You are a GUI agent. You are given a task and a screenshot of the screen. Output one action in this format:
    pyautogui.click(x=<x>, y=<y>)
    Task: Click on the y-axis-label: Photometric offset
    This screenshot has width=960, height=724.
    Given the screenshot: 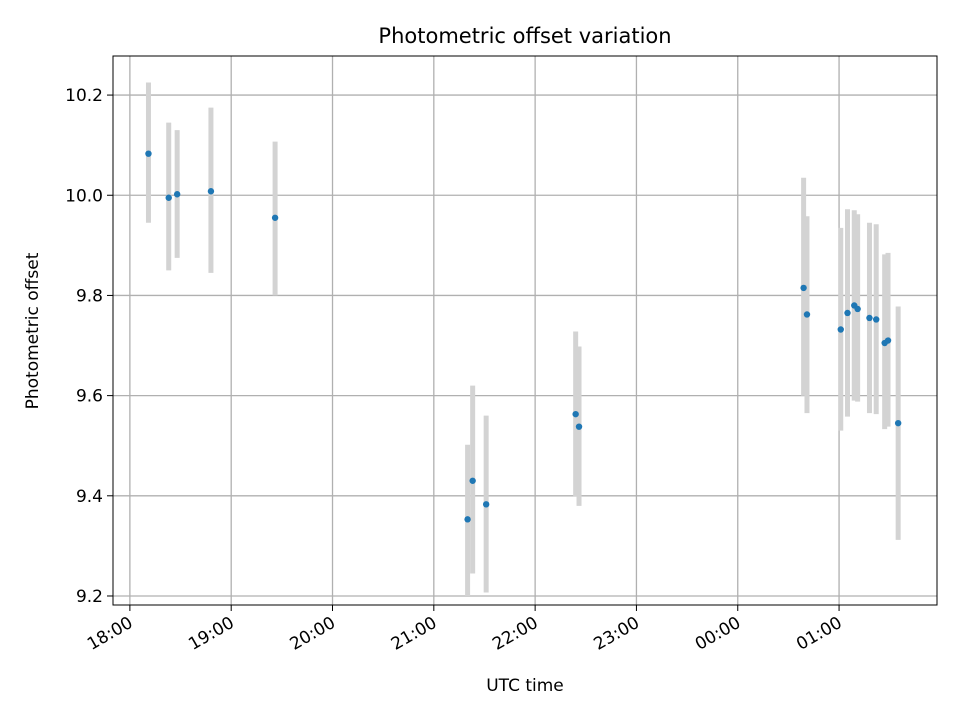 What is the action you would take?
    pyautogui.click(x=33, y=330)
    